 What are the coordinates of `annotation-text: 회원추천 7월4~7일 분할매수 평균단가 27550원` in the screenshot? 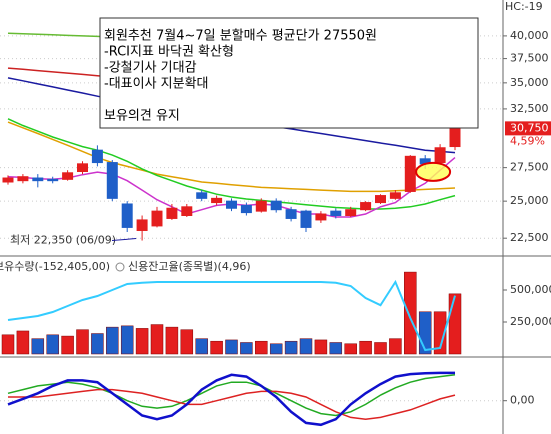 It's located at (240, 36).